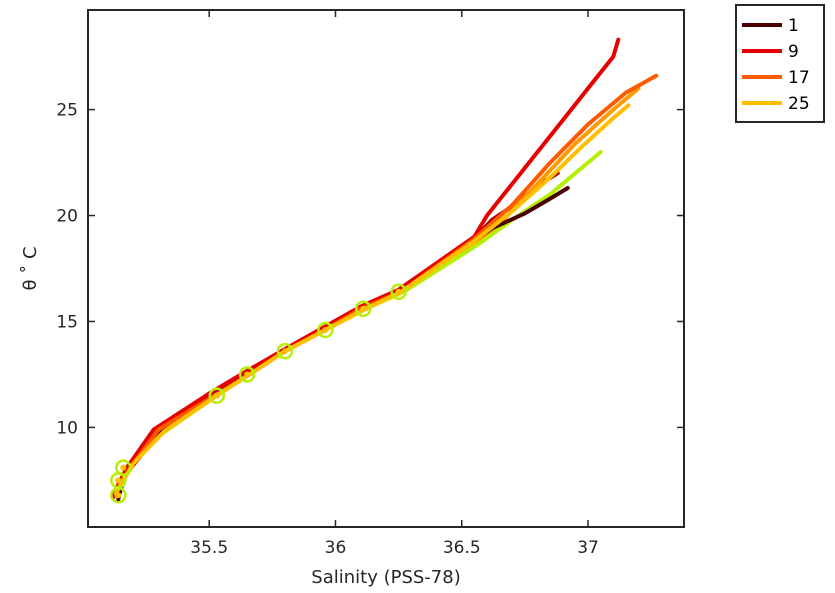 The height and width of the screenshot is (593, 835). Describe the element at coordinates (209, 548) in the screenshot. I see `x-tick-label: 35.5` at that location.